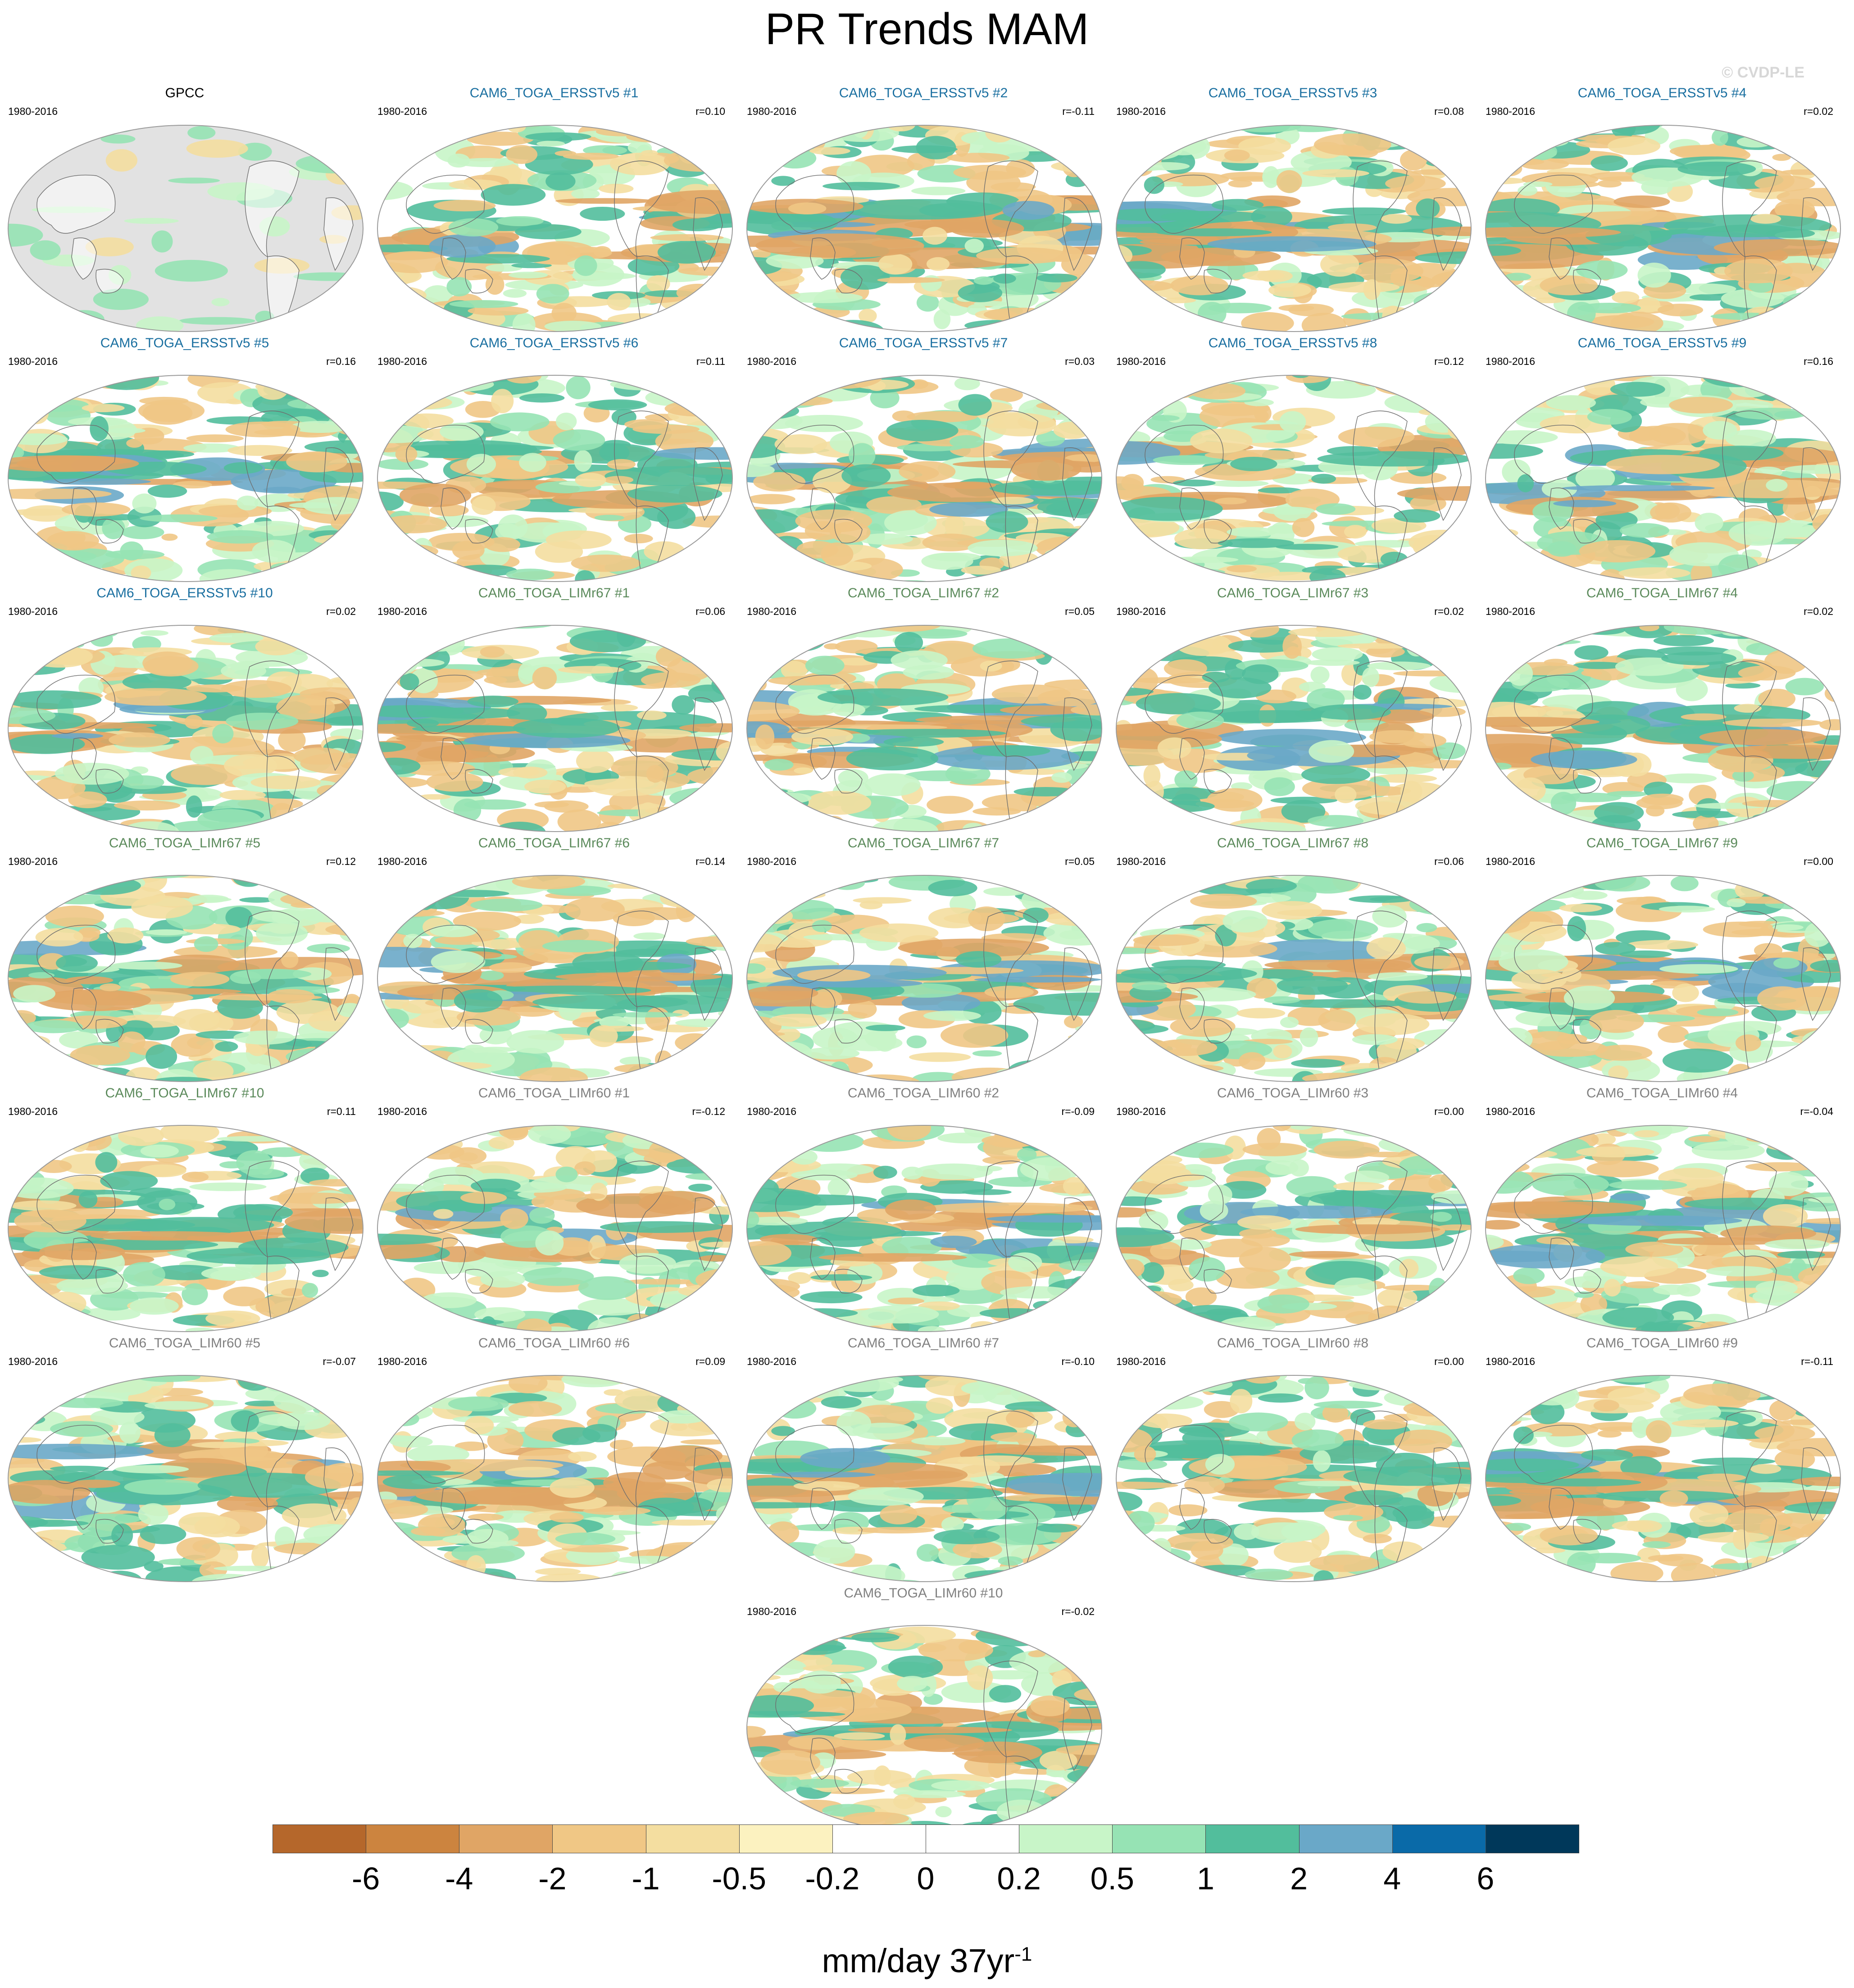 Image resolution: width=1854 pixels, height=1988 pixels. Describe the element at coordinates (555, 978) in the screenshot. I see `robinson-map` at that location.